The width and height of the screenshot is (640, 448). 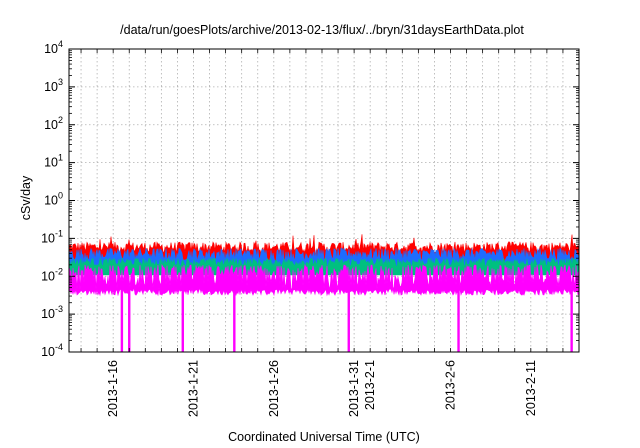 I want to click on y-tick-label: 10⁰, so click(x=53, y=199).